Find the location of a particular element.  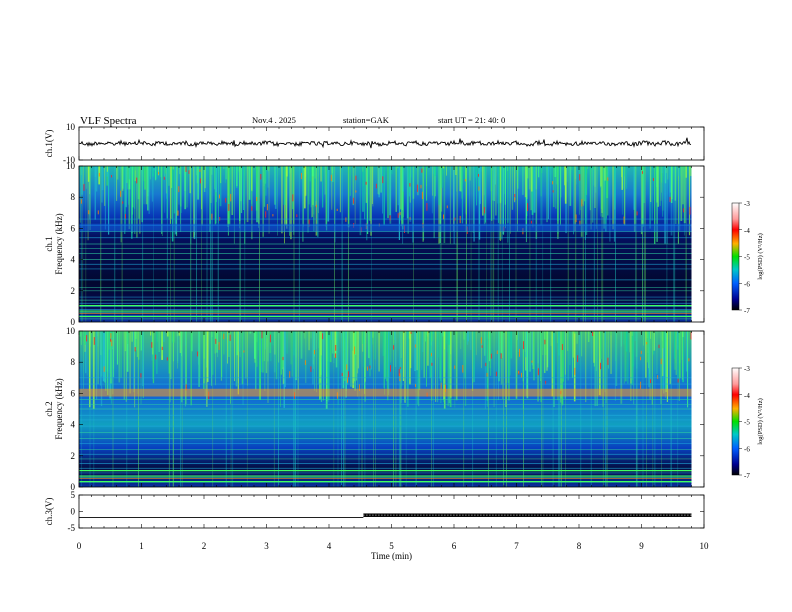

ch1-spectrogram-ylabel: ch.1 is located at coordinates (49, 243).